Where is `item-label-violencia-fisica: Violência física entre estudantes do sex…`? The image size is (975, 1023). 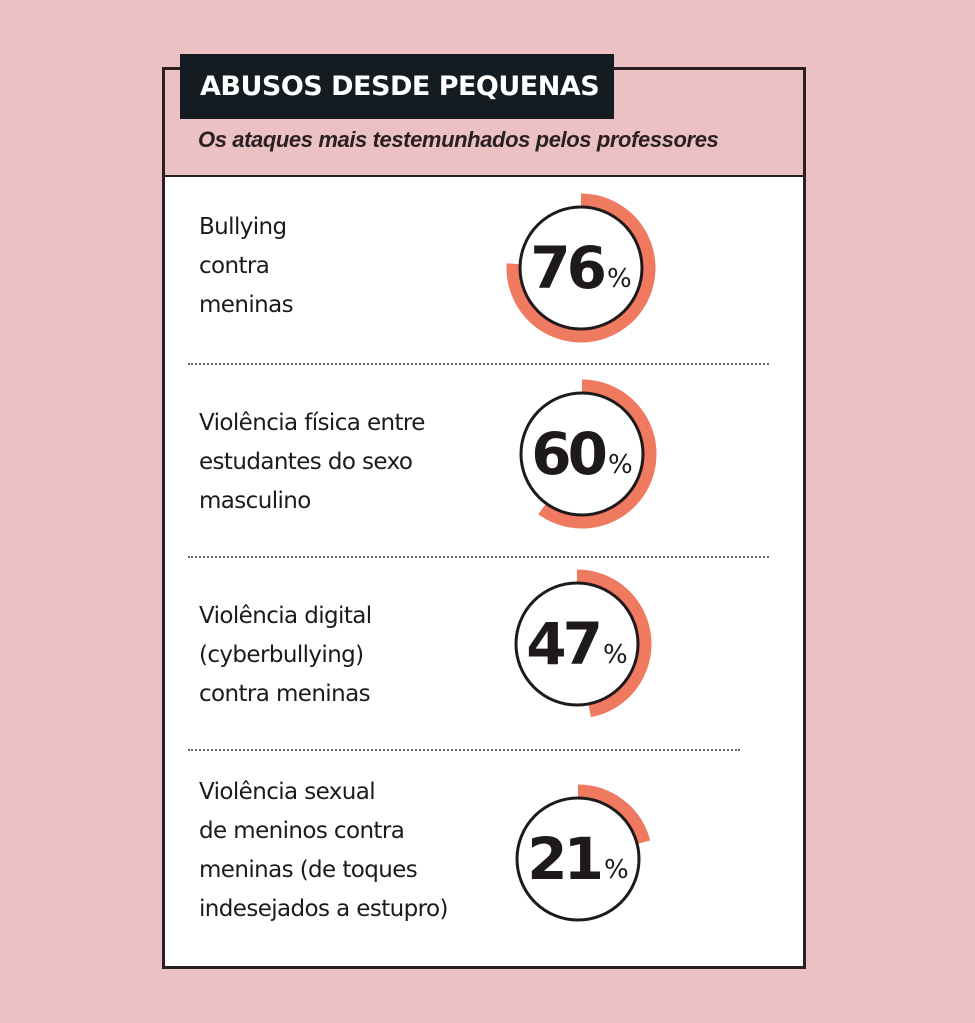 item-label-violencia-fisica: Violência física entre estudantes do sex… is located at coordinates (312, 462).